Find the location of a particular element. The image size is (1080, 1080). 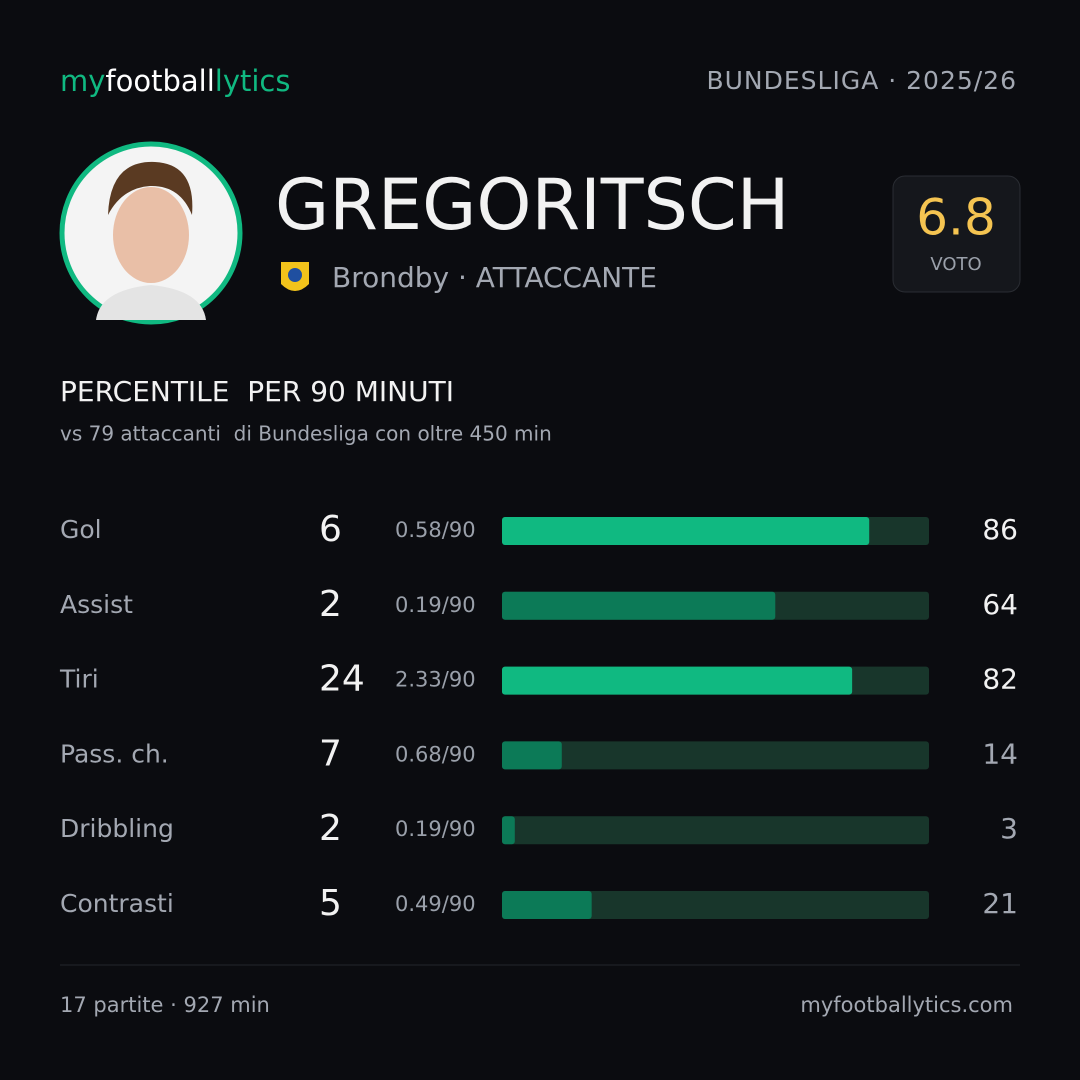

stat-label: Dribbling is located at coordinates (117, 828).